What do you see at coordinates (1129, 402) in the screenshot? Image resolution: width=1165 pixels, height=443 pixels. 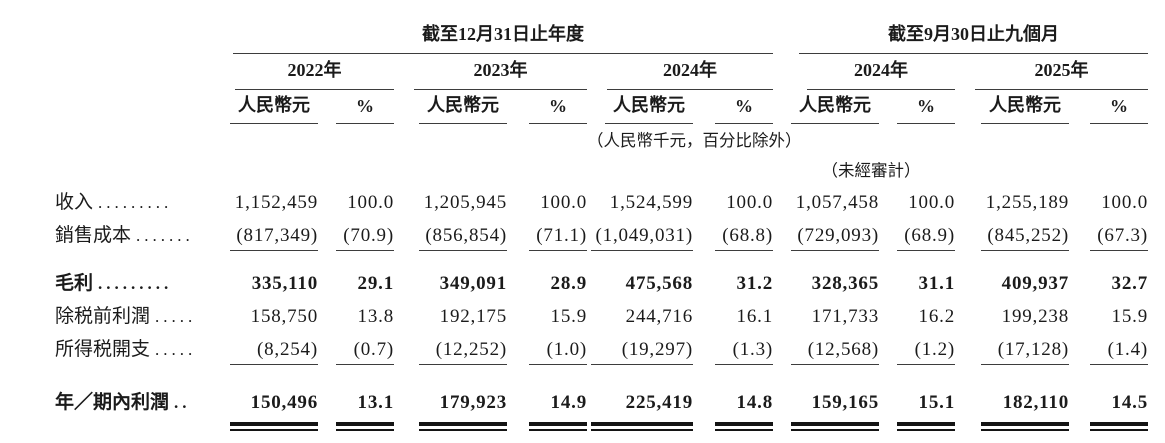 I see `cell-value: 14.5` at bounding box center [1129, 402].